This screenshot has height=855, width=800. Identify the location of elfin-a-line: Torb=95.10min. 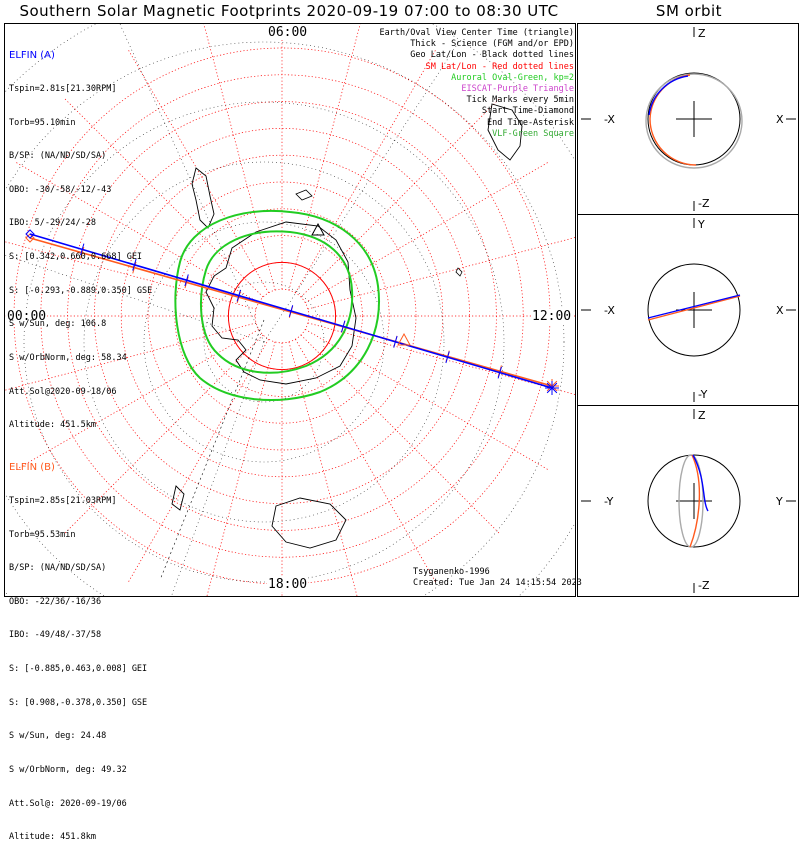
(42, 122).